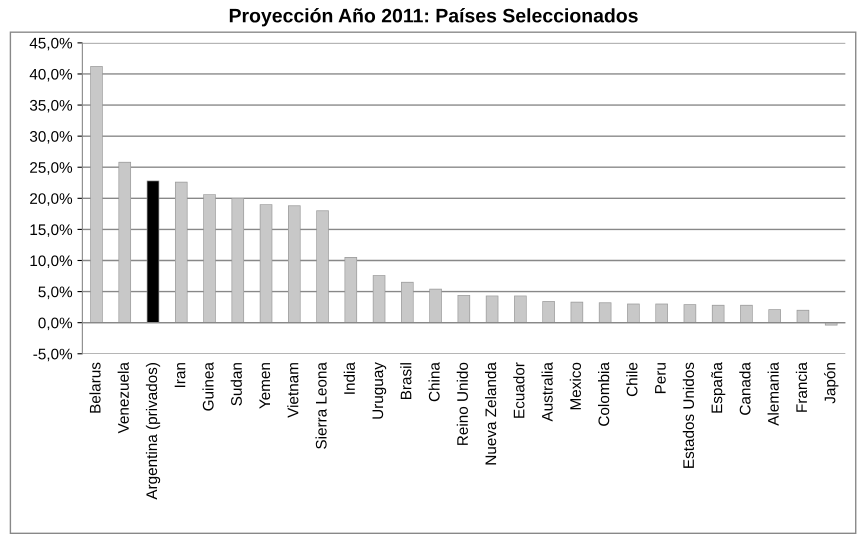 This screenshot has height=536, width=867. Describe the element at coordinates (547, 392) in the screenshot. I see `x-tick-label: Australia` at that location.